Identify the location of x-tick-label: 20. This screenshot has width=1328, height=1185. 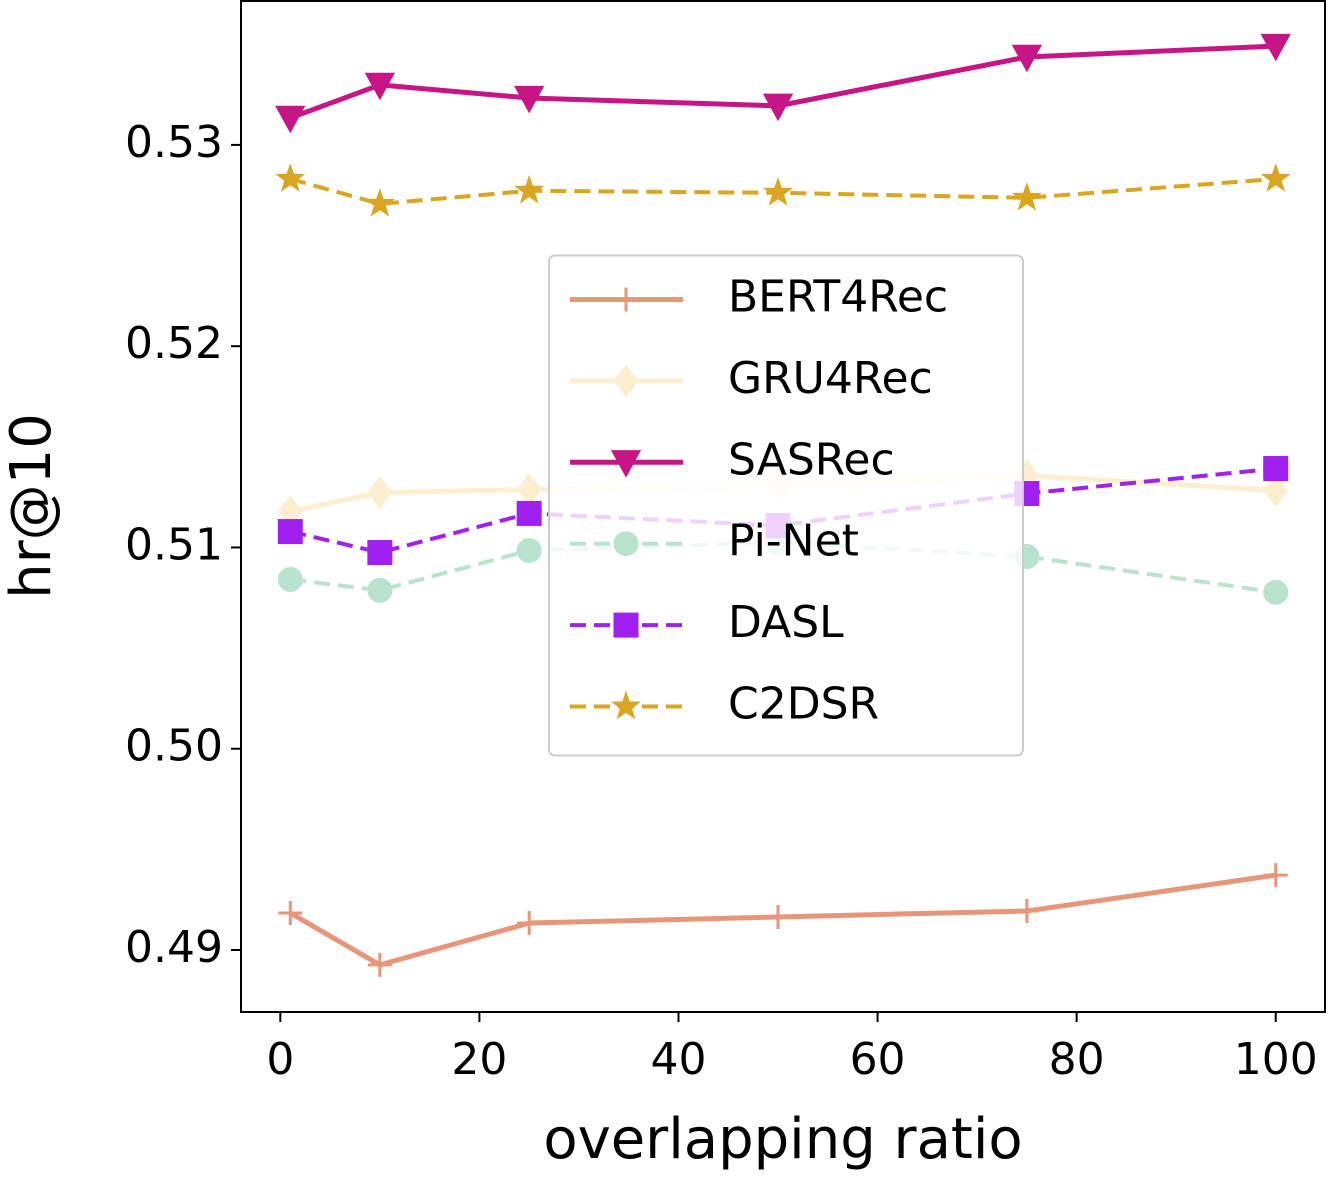
(479, 1059).